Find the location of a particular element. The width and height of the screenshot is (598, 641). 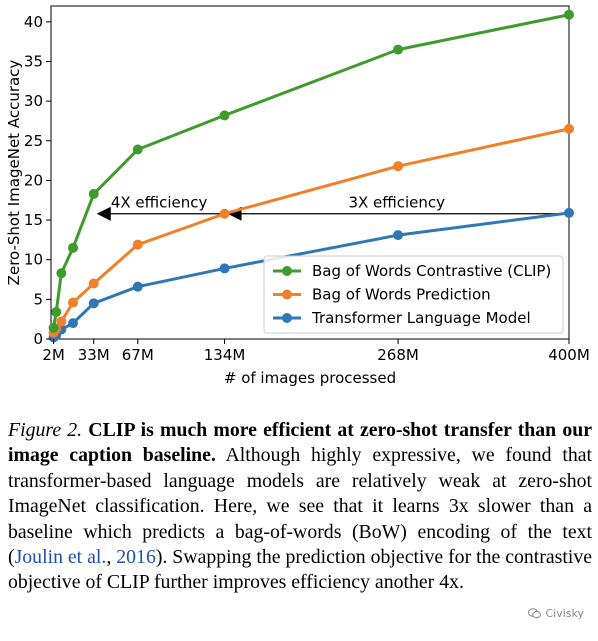

annotation-label: 3X efficiency is located at coordinates (396, 203).